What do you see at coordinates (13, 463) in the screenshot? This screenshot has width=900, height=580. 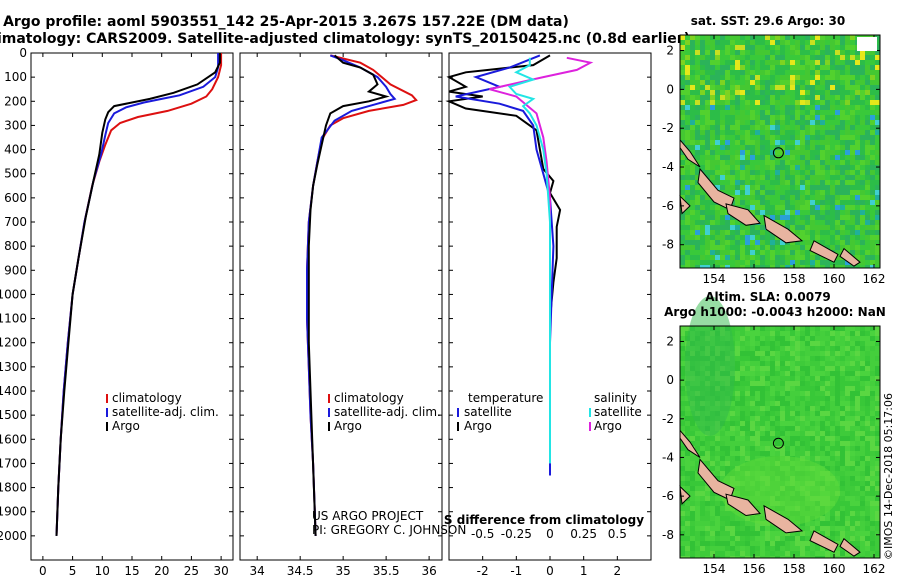 I see `y-tick-label: 1700` at bounding box center [13, 463].